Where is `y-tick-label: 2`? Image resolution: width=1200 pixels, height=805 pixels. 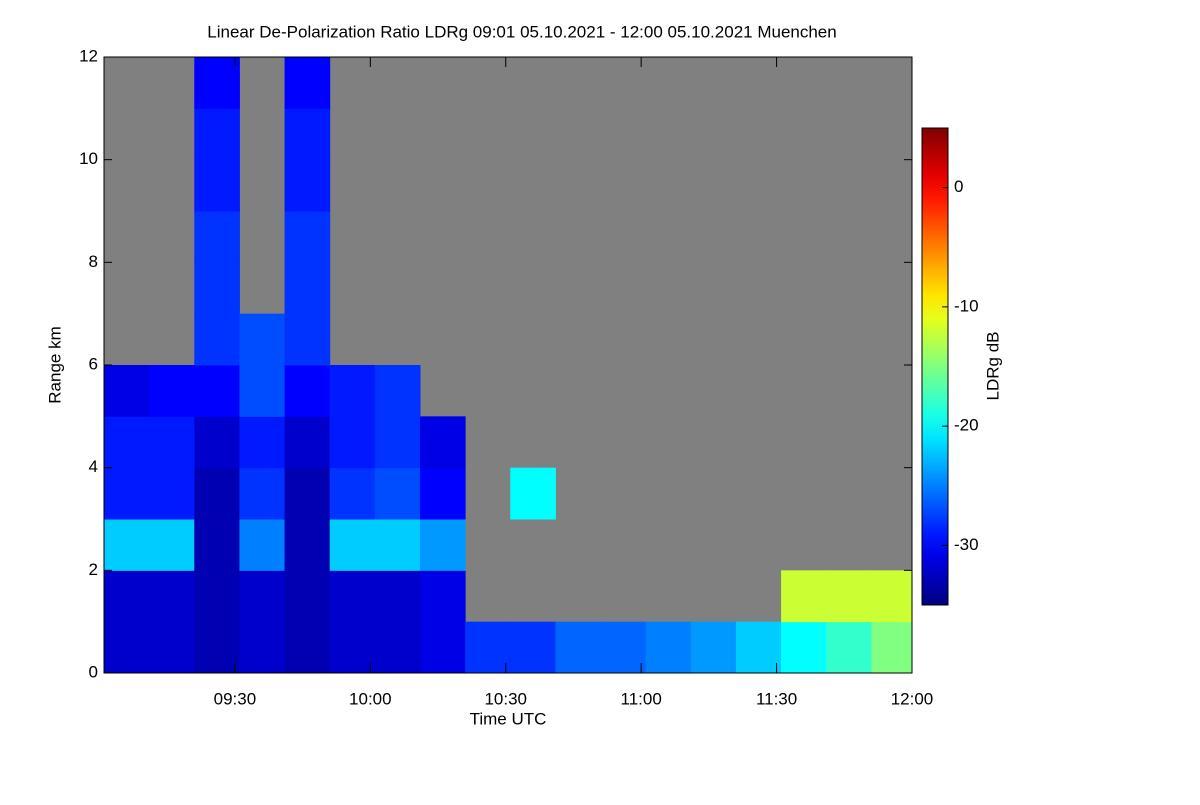
y-tick-label: 2 is located at coordinates (93, 569).